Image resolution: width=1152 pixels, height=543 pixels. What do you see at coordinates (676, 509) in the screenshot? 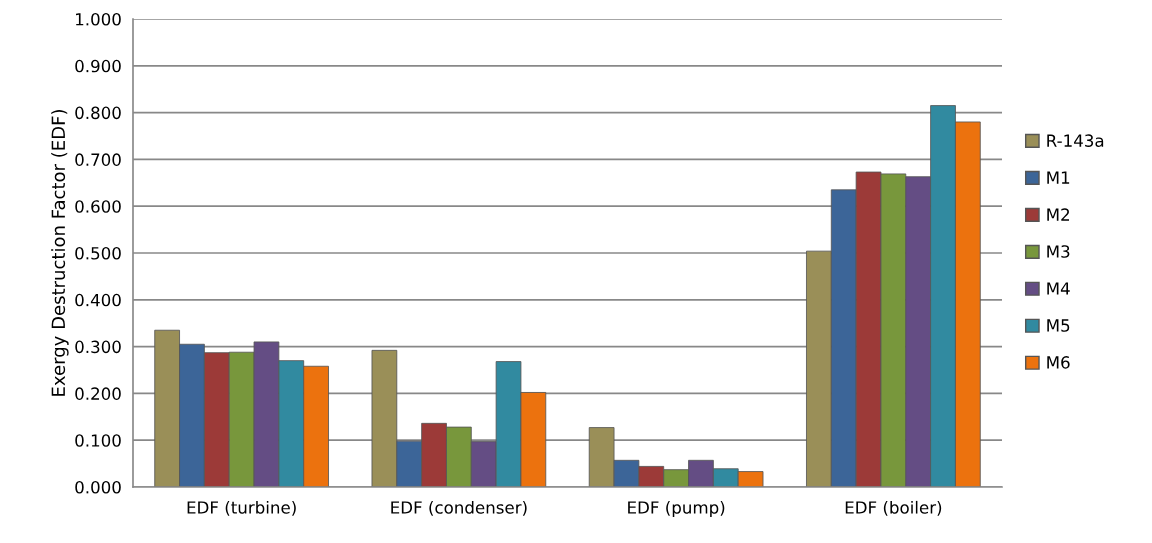
I see `x-tick-label: EDF (pump)` at bounding box center [676, 509].